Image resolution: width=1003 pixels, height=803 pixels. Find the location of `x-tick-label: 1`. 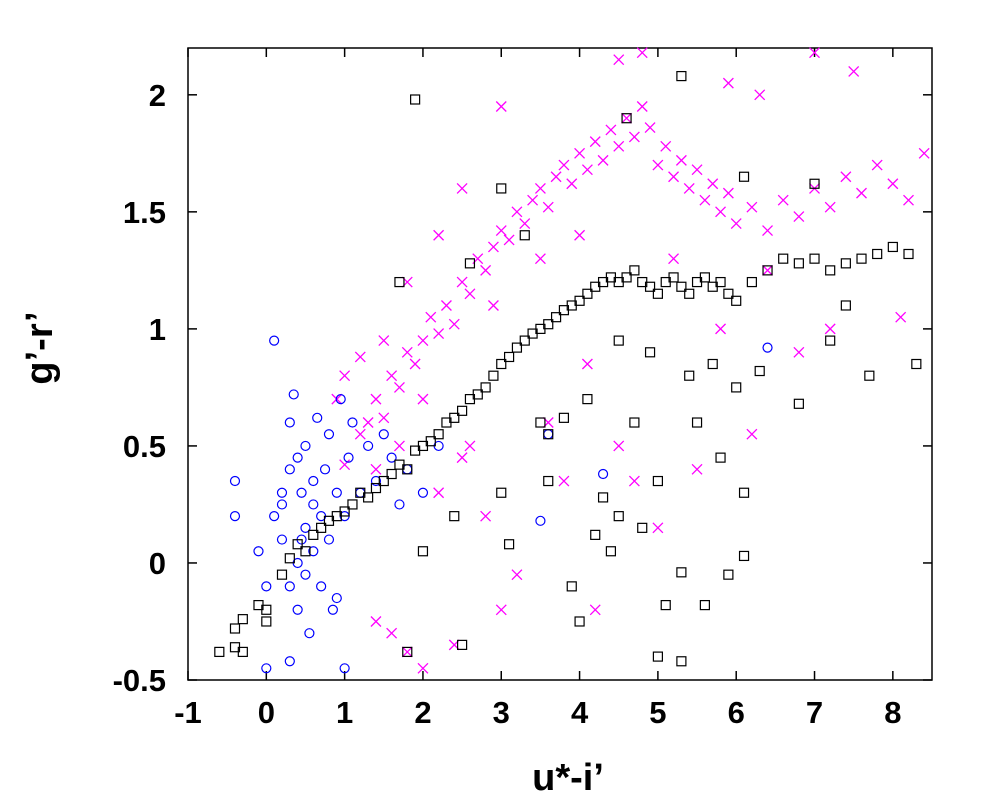

x-tick-label: 1 is located at coordinates (344, 712).